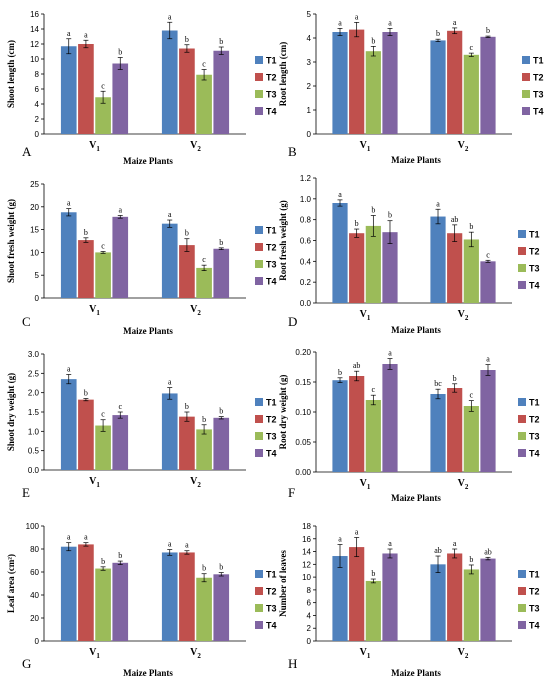  I want to click on y-axis-title: Shoot dry weight (g), so click(11, 412).